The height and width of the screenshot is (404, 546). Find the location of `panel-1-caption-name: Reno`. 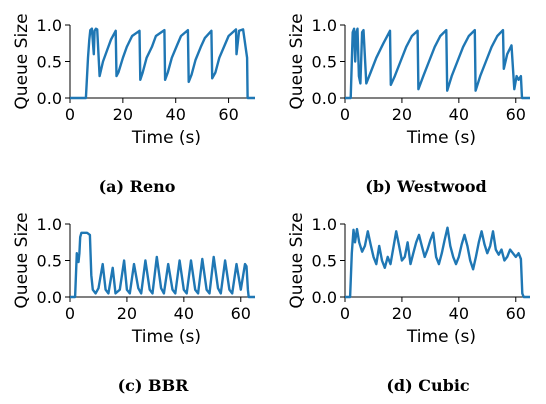

panel-1-caption-name: Reno is located at coordinates (153, 186).